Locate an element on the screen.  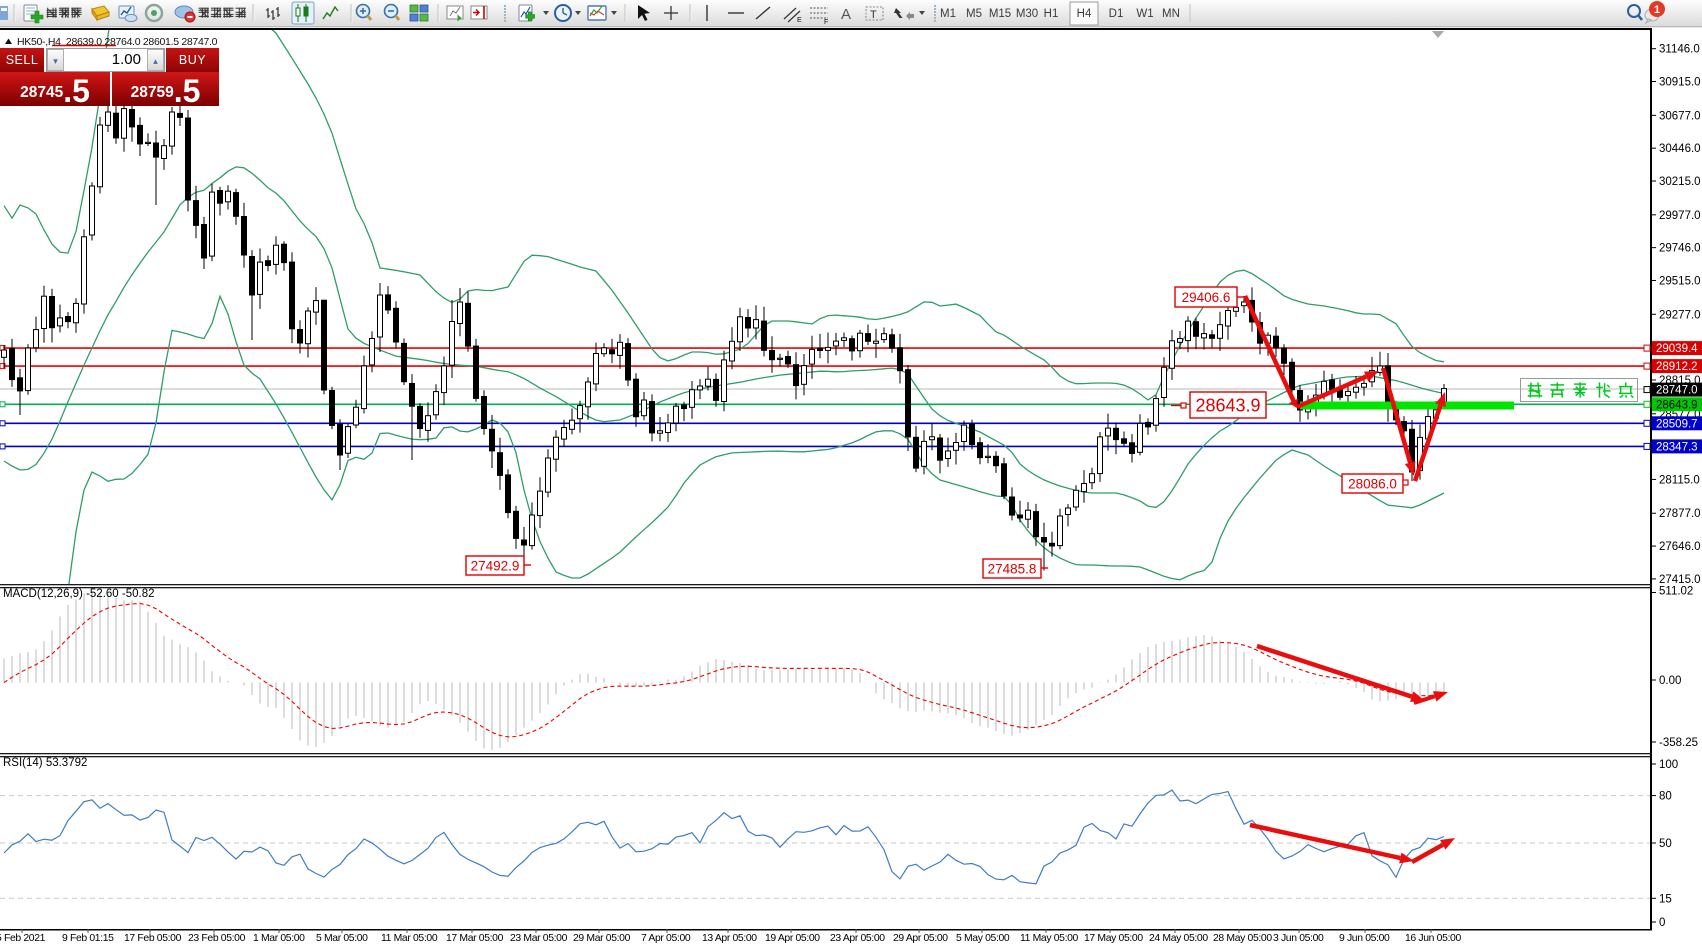
svg-text: E is located at coordinates (799, 20).